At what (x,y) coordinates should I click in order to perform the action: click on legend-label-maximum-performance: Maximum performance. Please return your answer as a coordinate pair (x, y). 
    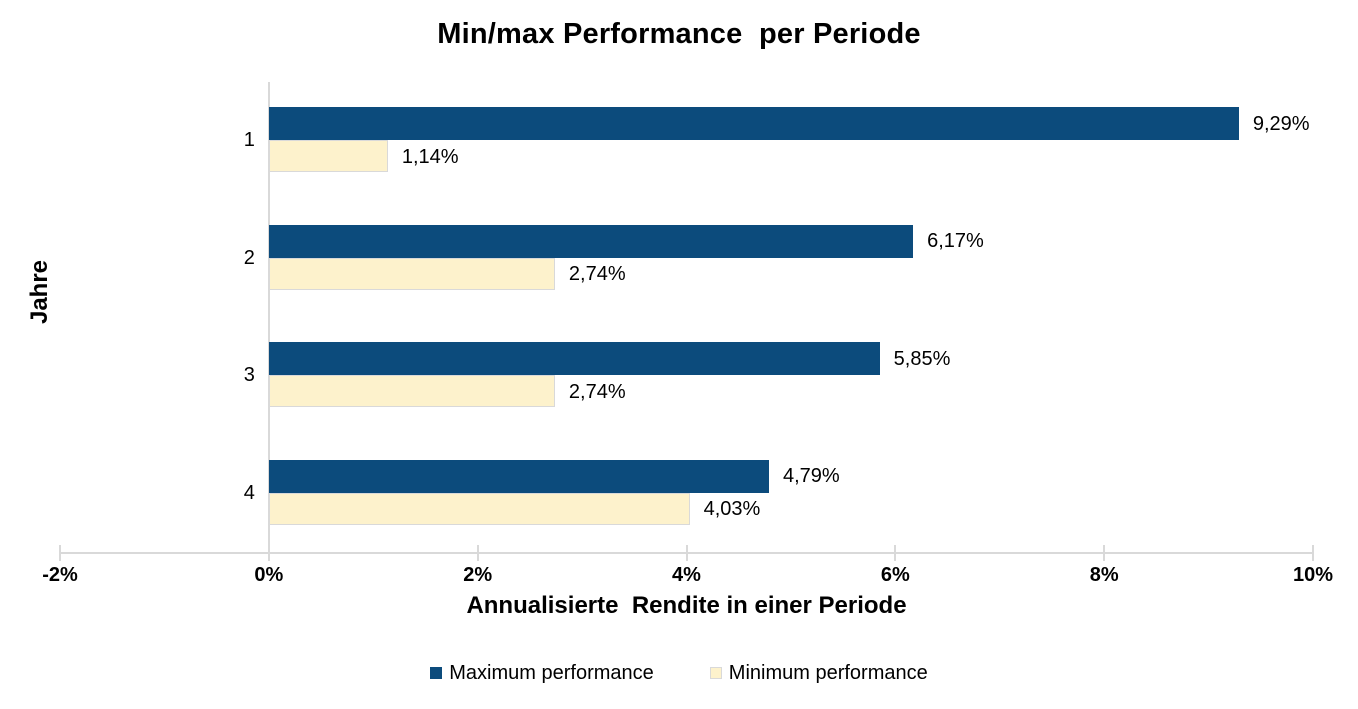
    Looking at the image, I should click on (551, 673).